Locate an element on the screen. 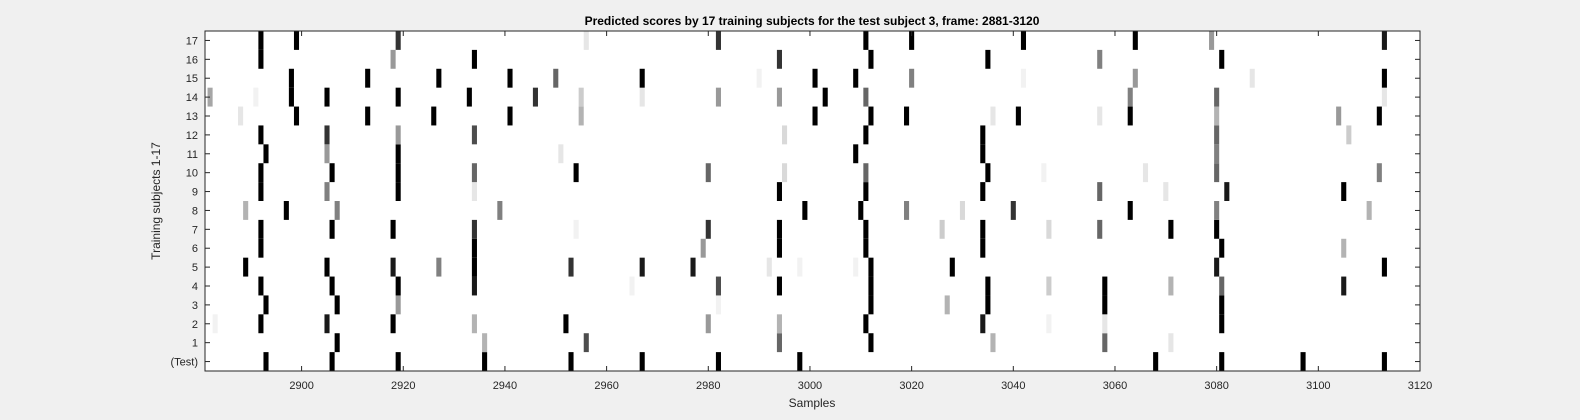  y-tick-label: 17 is located at coordinates (192, 41).